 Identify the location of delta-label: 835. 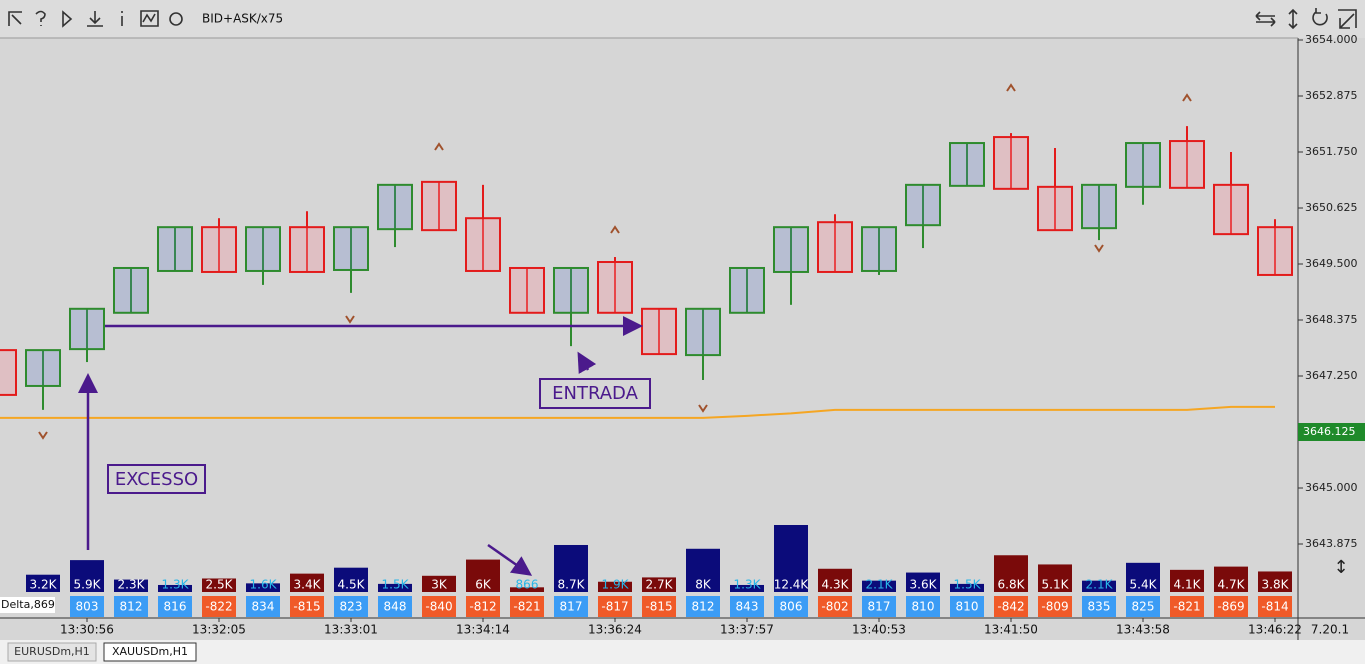
(1099, 607).